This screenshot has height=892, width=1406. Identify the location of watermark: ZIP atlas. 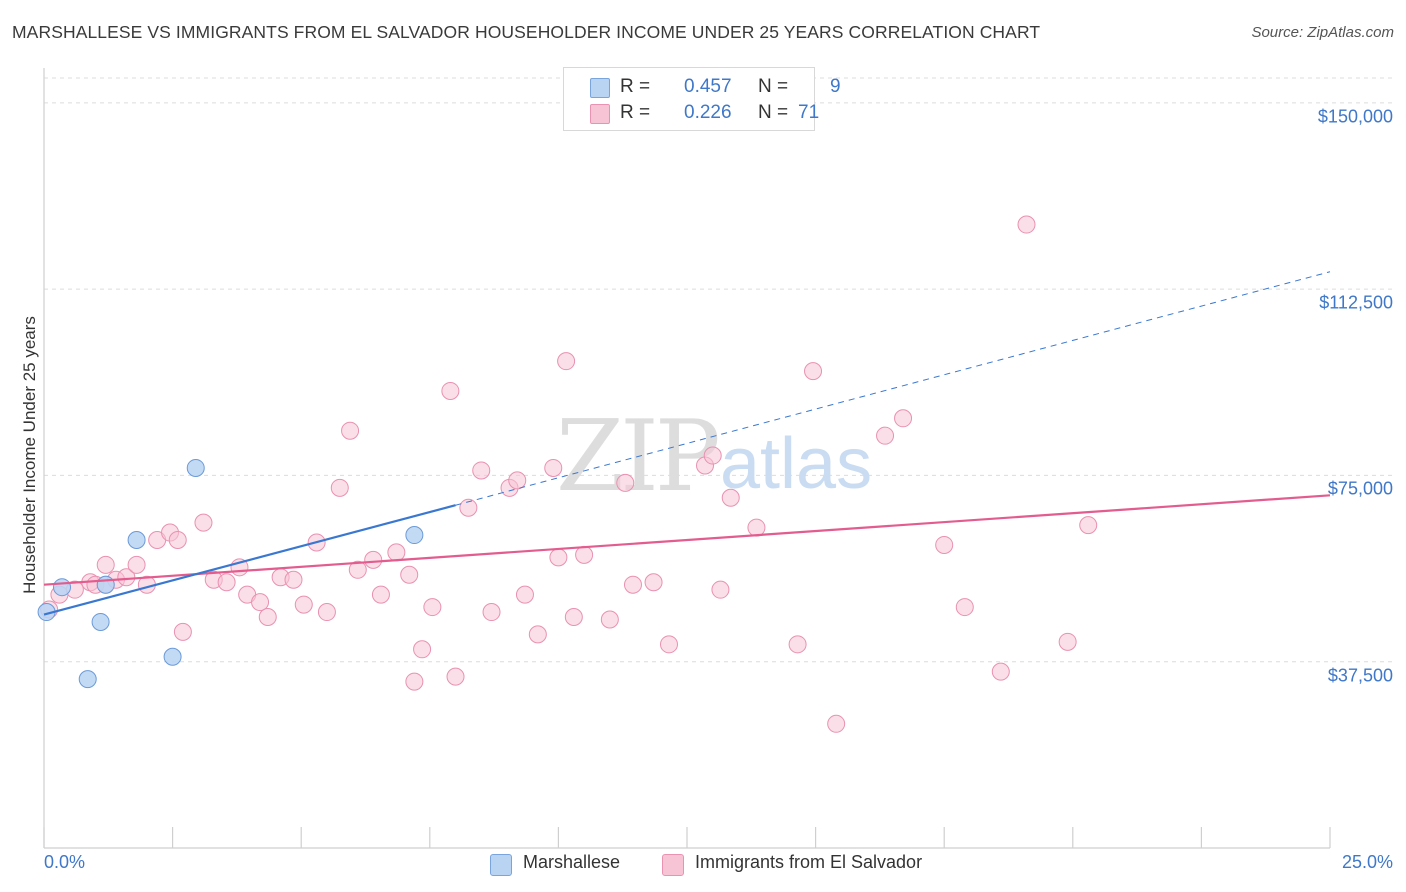
(714, 457).